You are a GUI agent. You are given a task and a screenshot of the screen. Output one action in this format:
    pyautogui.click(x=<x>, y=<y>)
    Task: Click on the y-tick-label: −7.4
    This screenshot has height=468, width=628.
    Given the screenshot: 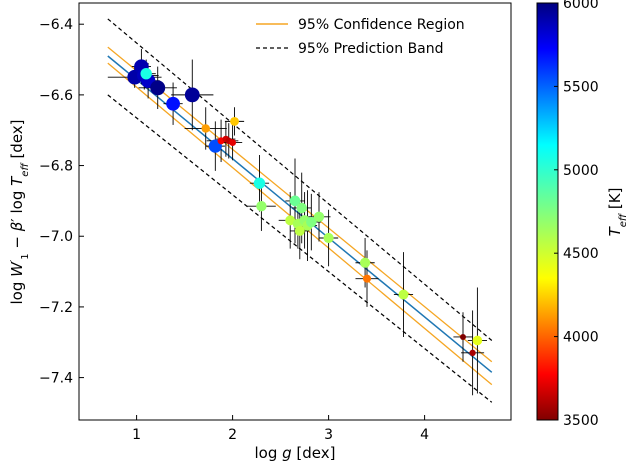 What is the action you would take?
    pyautogui.click(x=56, y=379)
    